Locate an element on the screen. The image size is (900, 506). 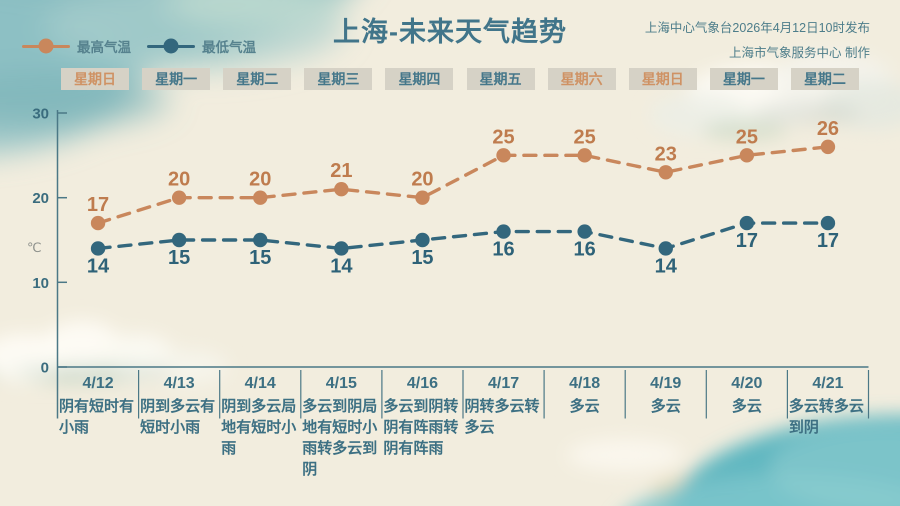
ytick-10: 10 is located at coordinates (40, 283).